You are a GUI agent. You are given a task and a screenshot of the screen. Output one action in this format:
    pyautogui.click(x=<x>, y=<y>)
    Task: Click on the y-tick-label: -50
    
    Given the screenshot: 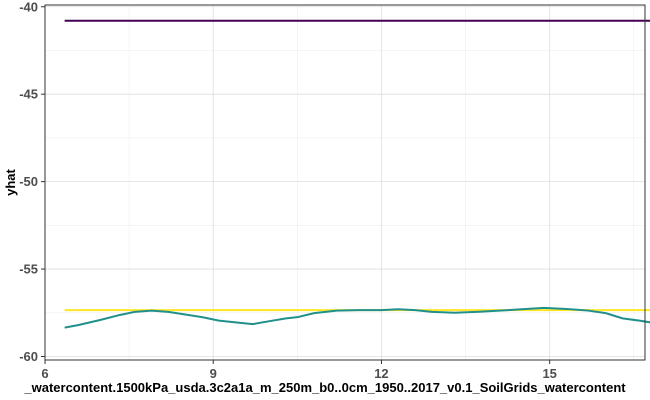 What is the action you would take?
    pyautogui.click(x=28, y=181)
    